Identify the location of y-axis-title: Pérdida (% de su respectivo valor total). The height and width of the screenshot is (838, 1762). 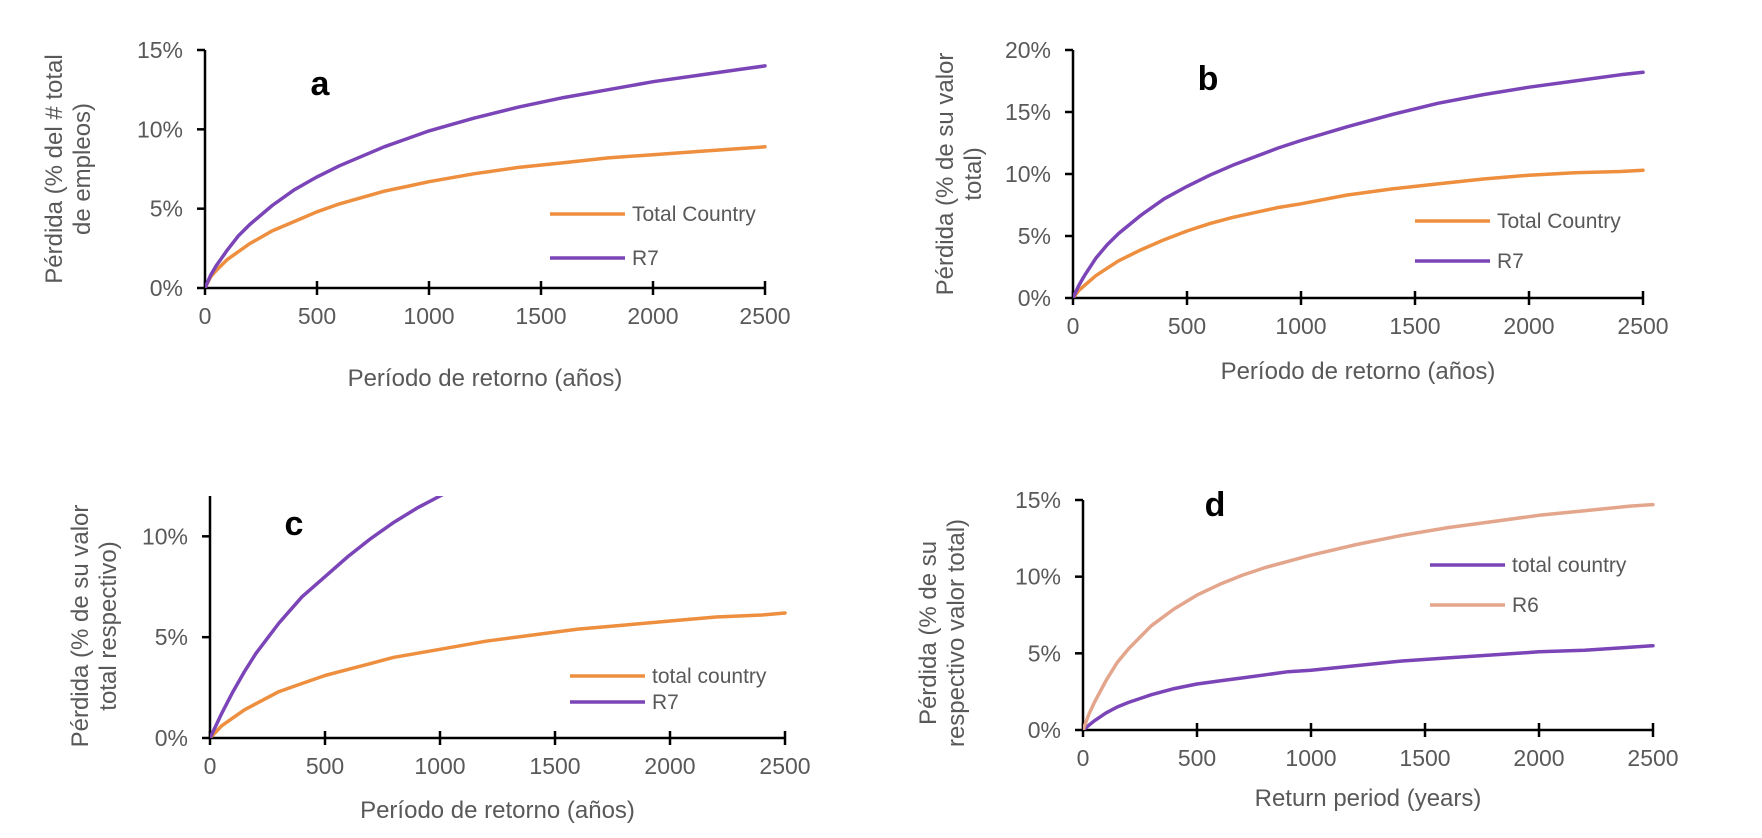
(942, 633).